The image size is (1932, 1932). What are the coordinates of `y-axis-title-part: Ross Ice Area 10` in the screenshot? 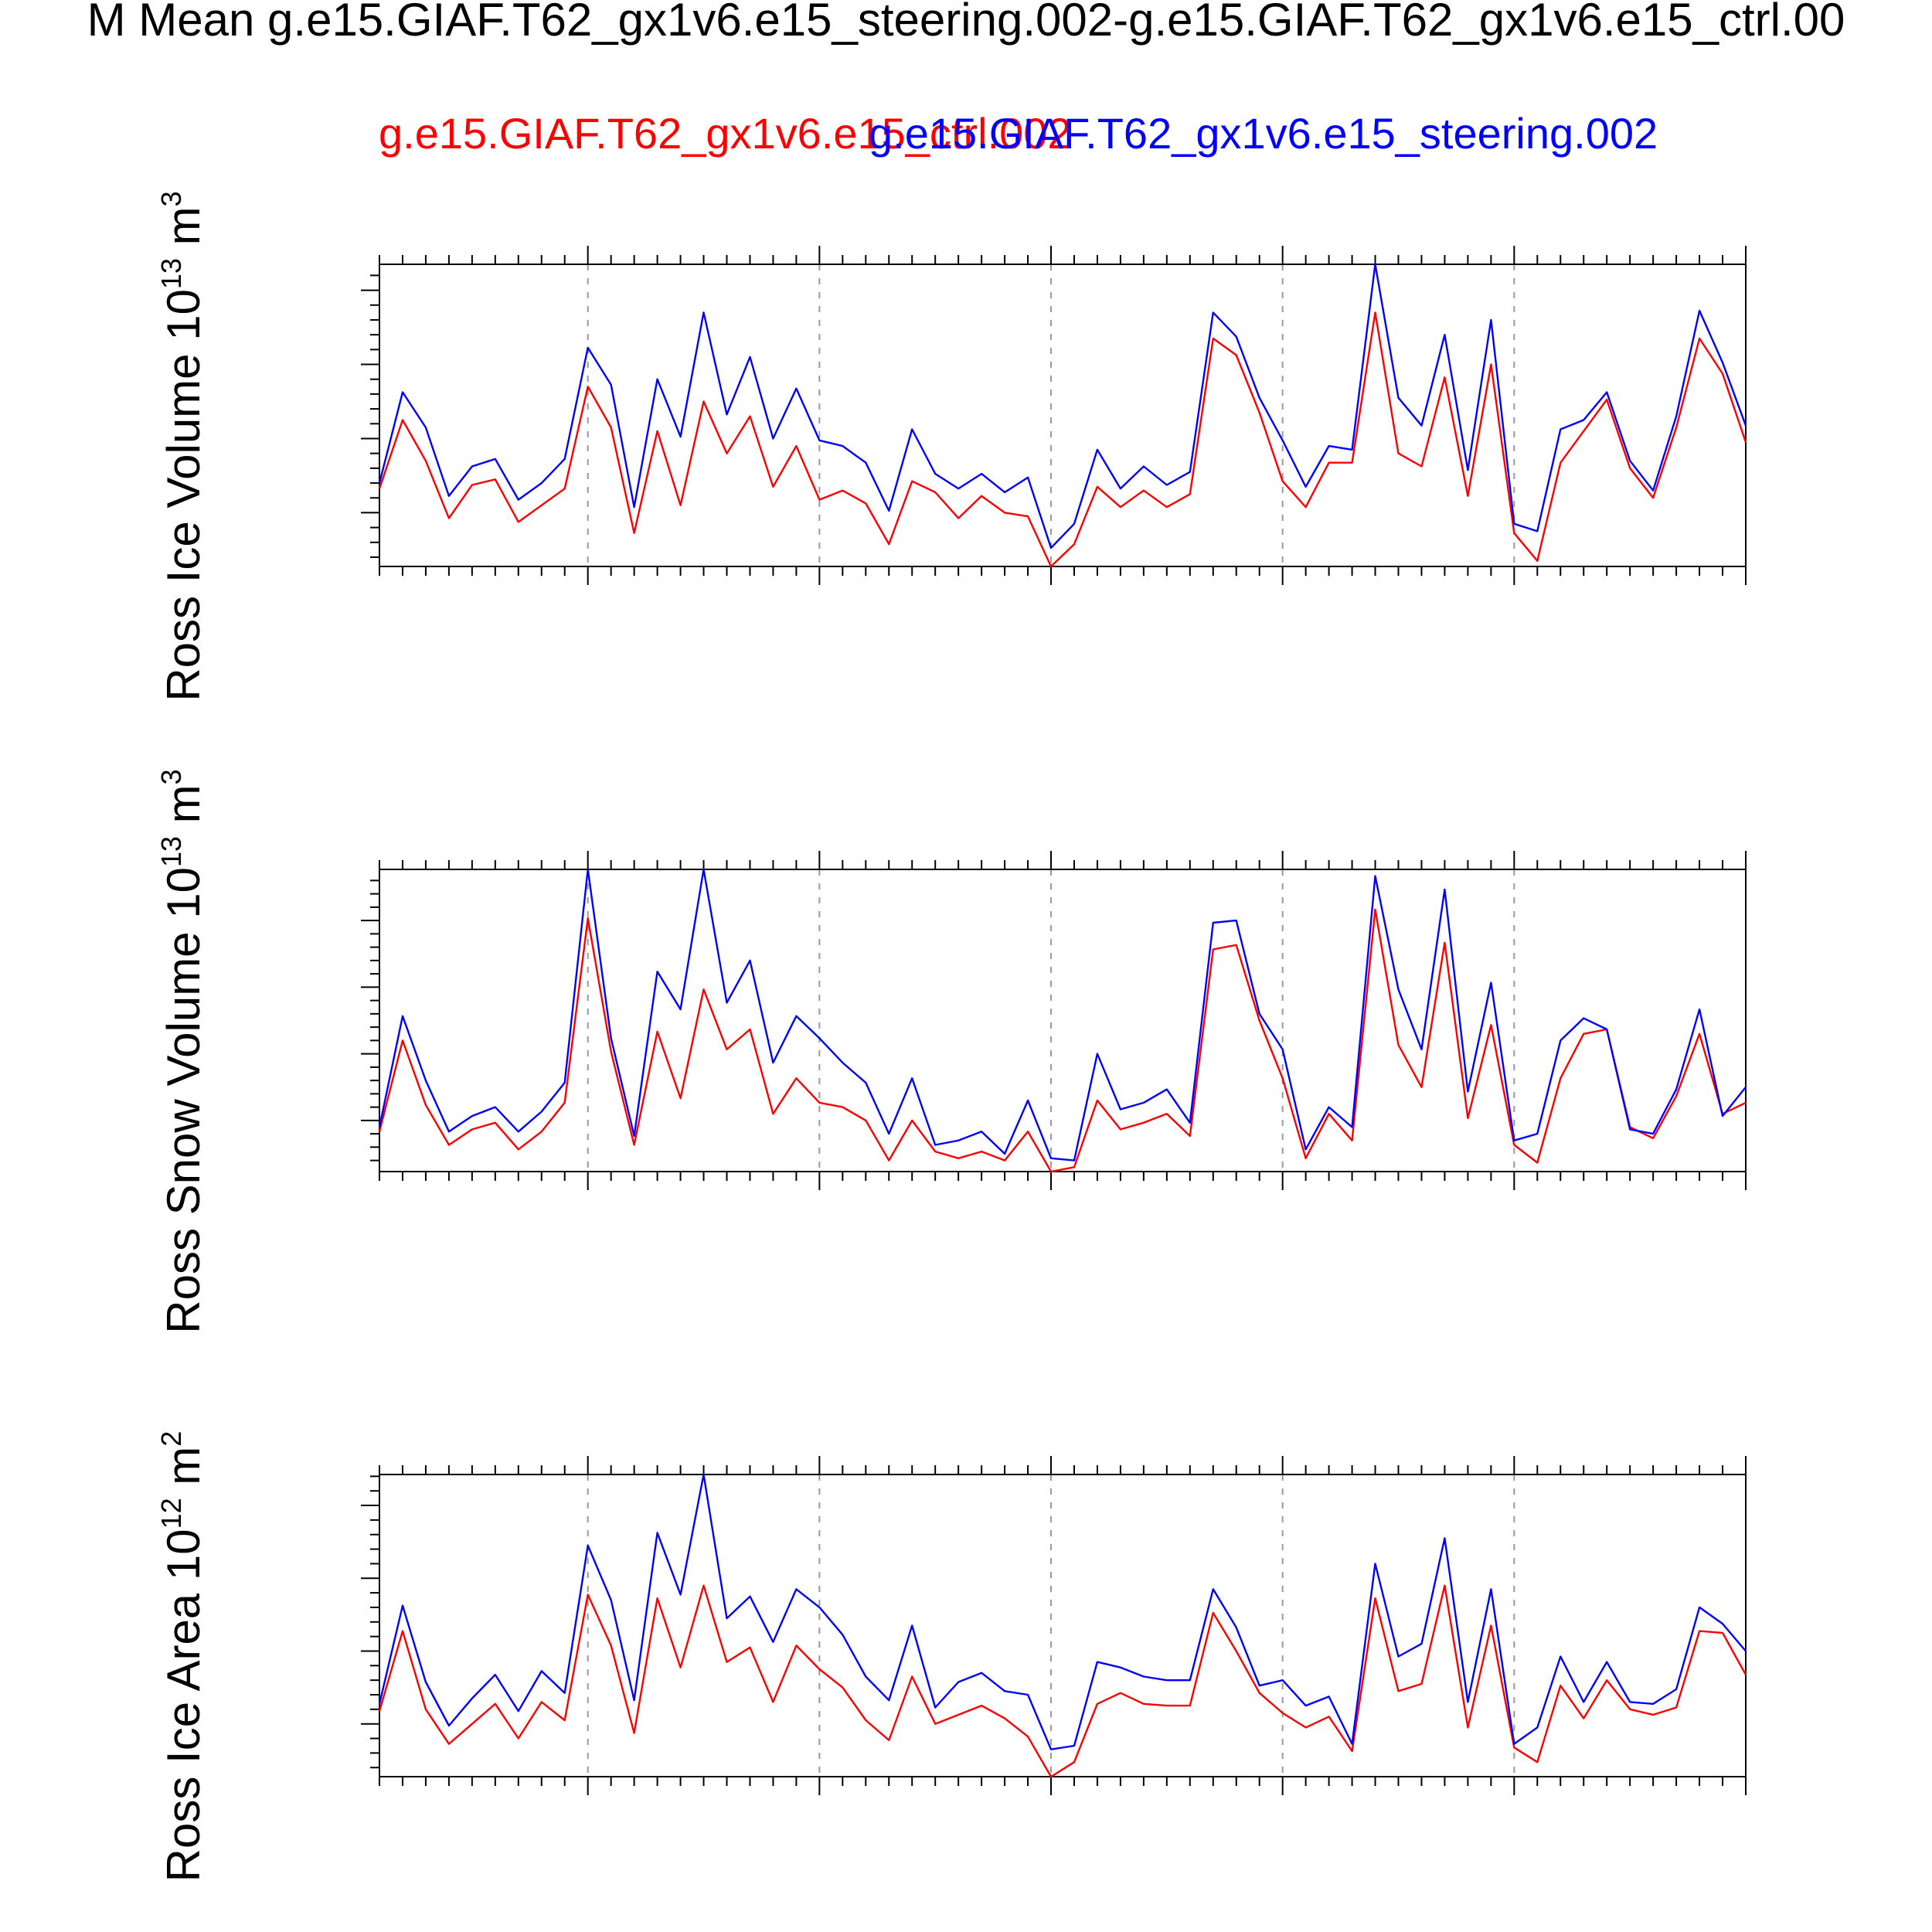 It's located at (184, 1705).